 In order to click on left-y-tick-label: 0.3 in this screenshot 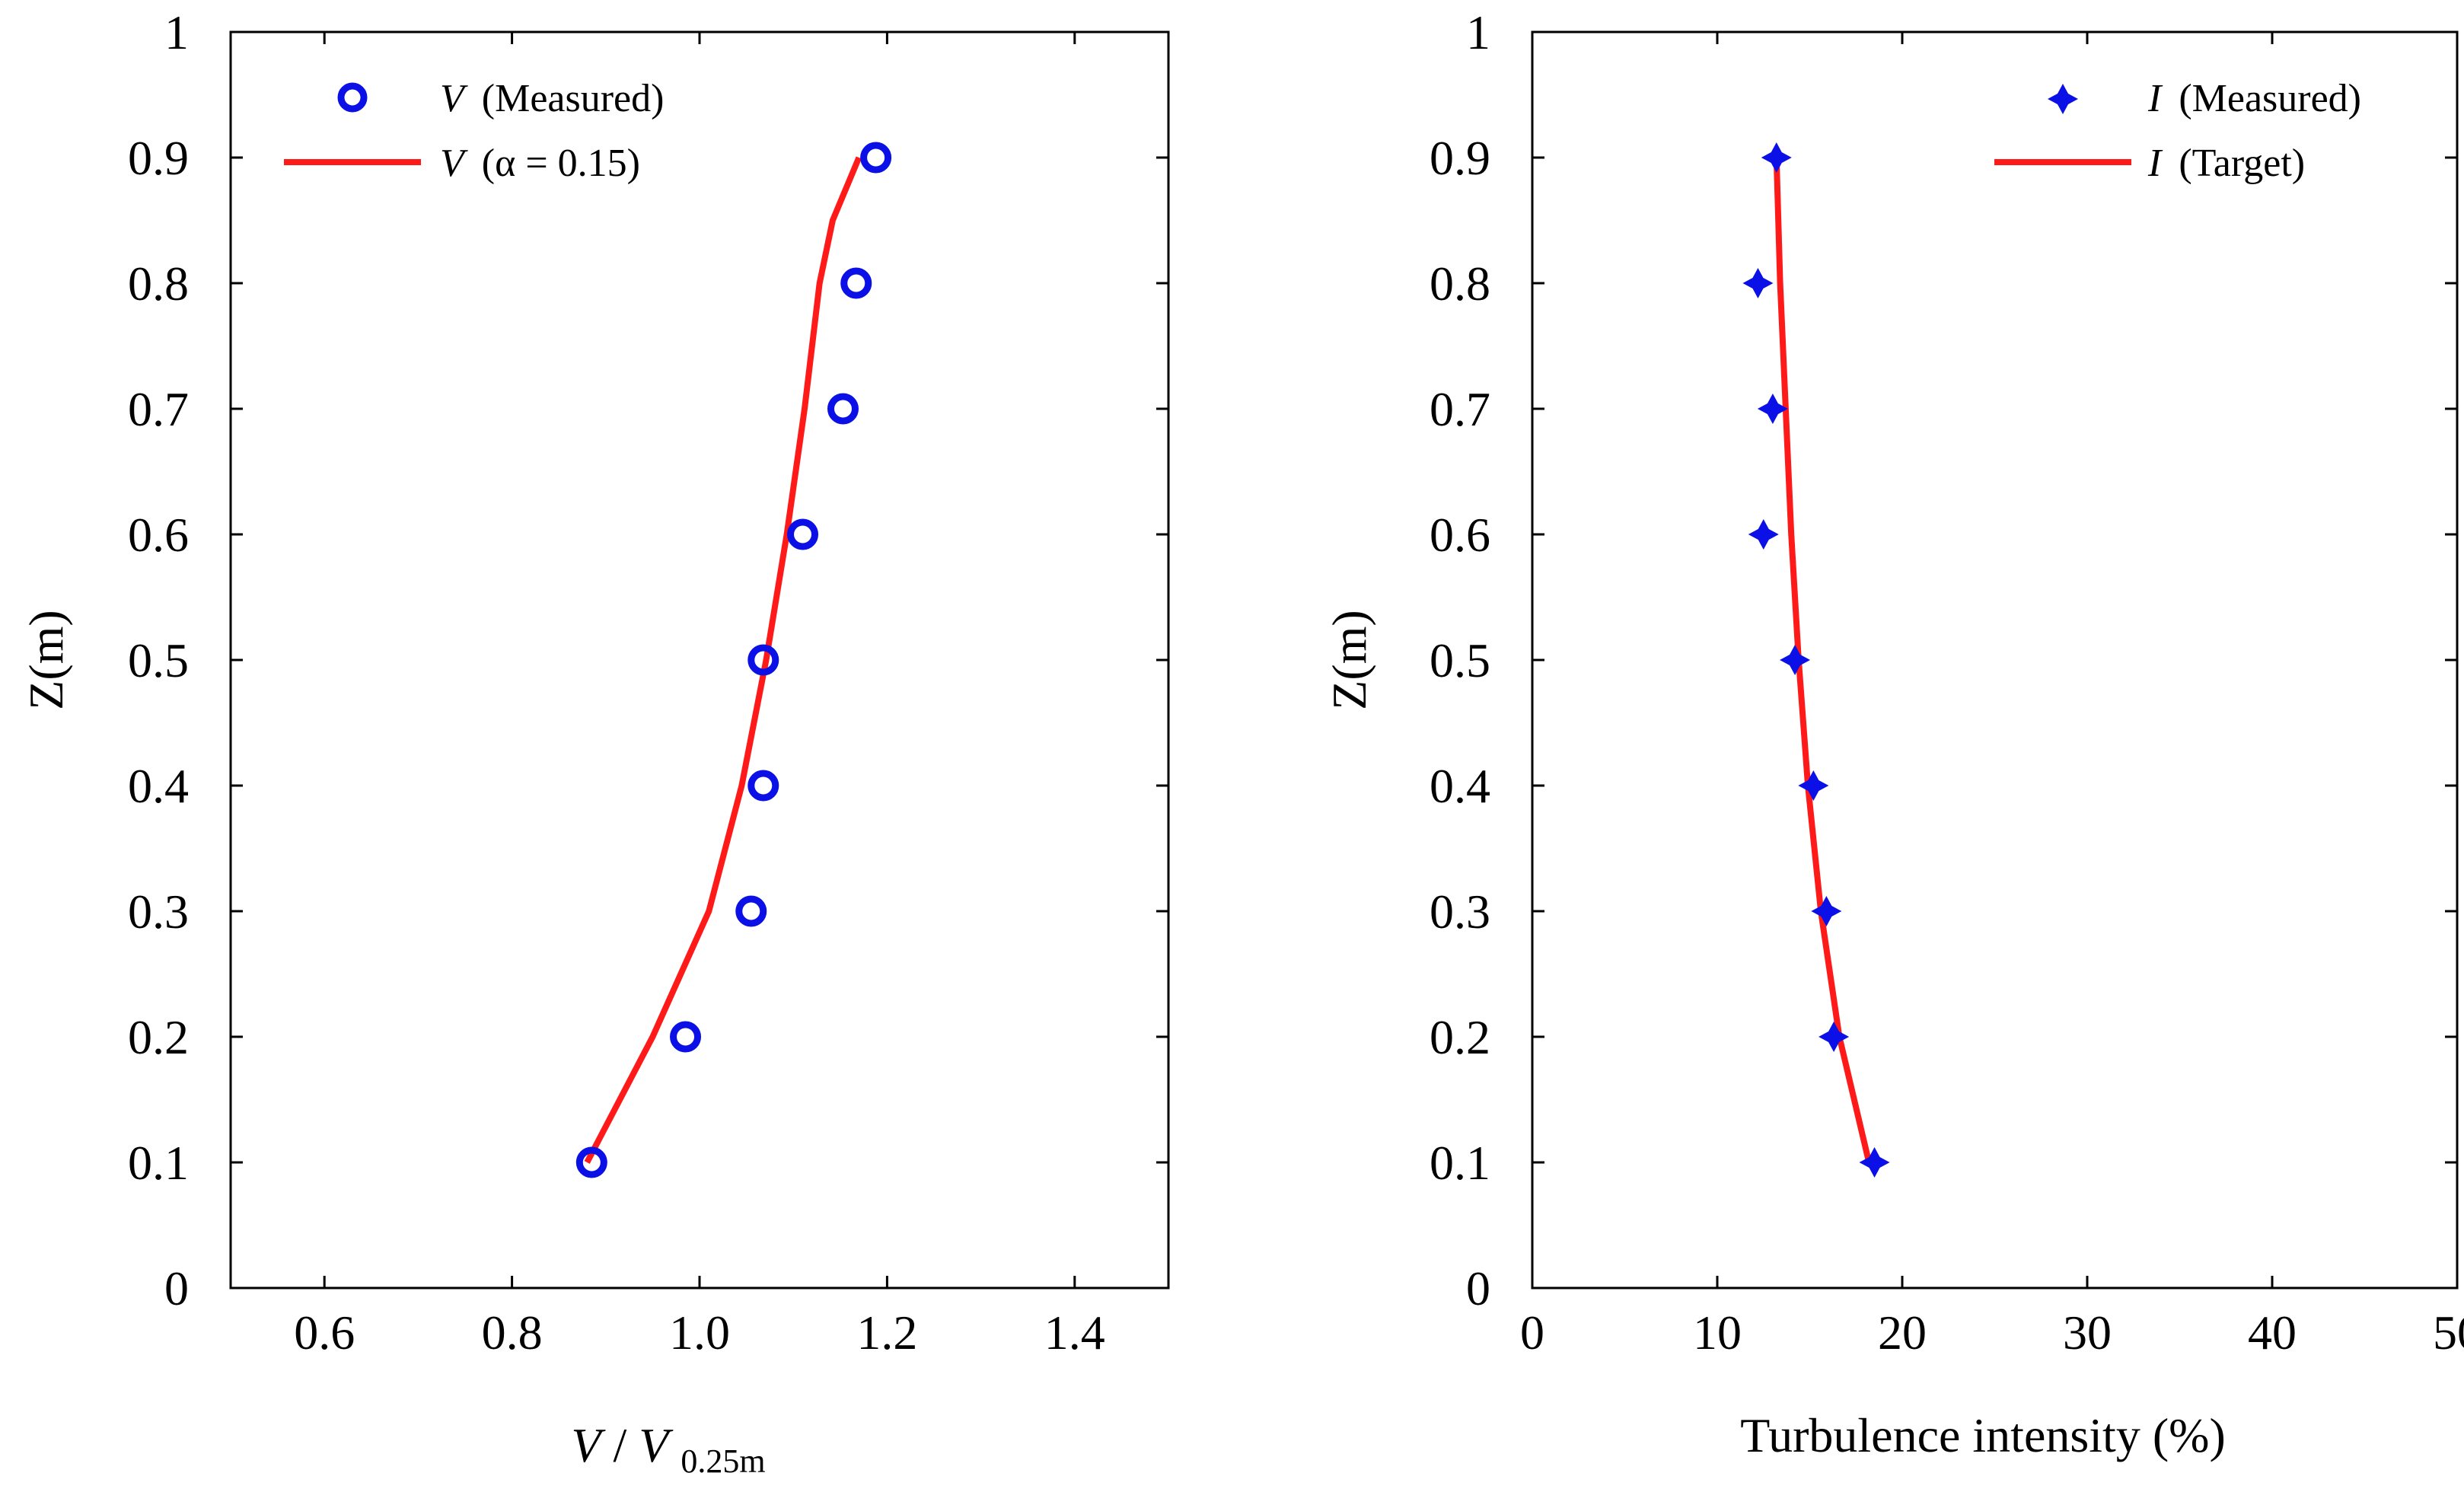, I will do `click(159, 912)`.